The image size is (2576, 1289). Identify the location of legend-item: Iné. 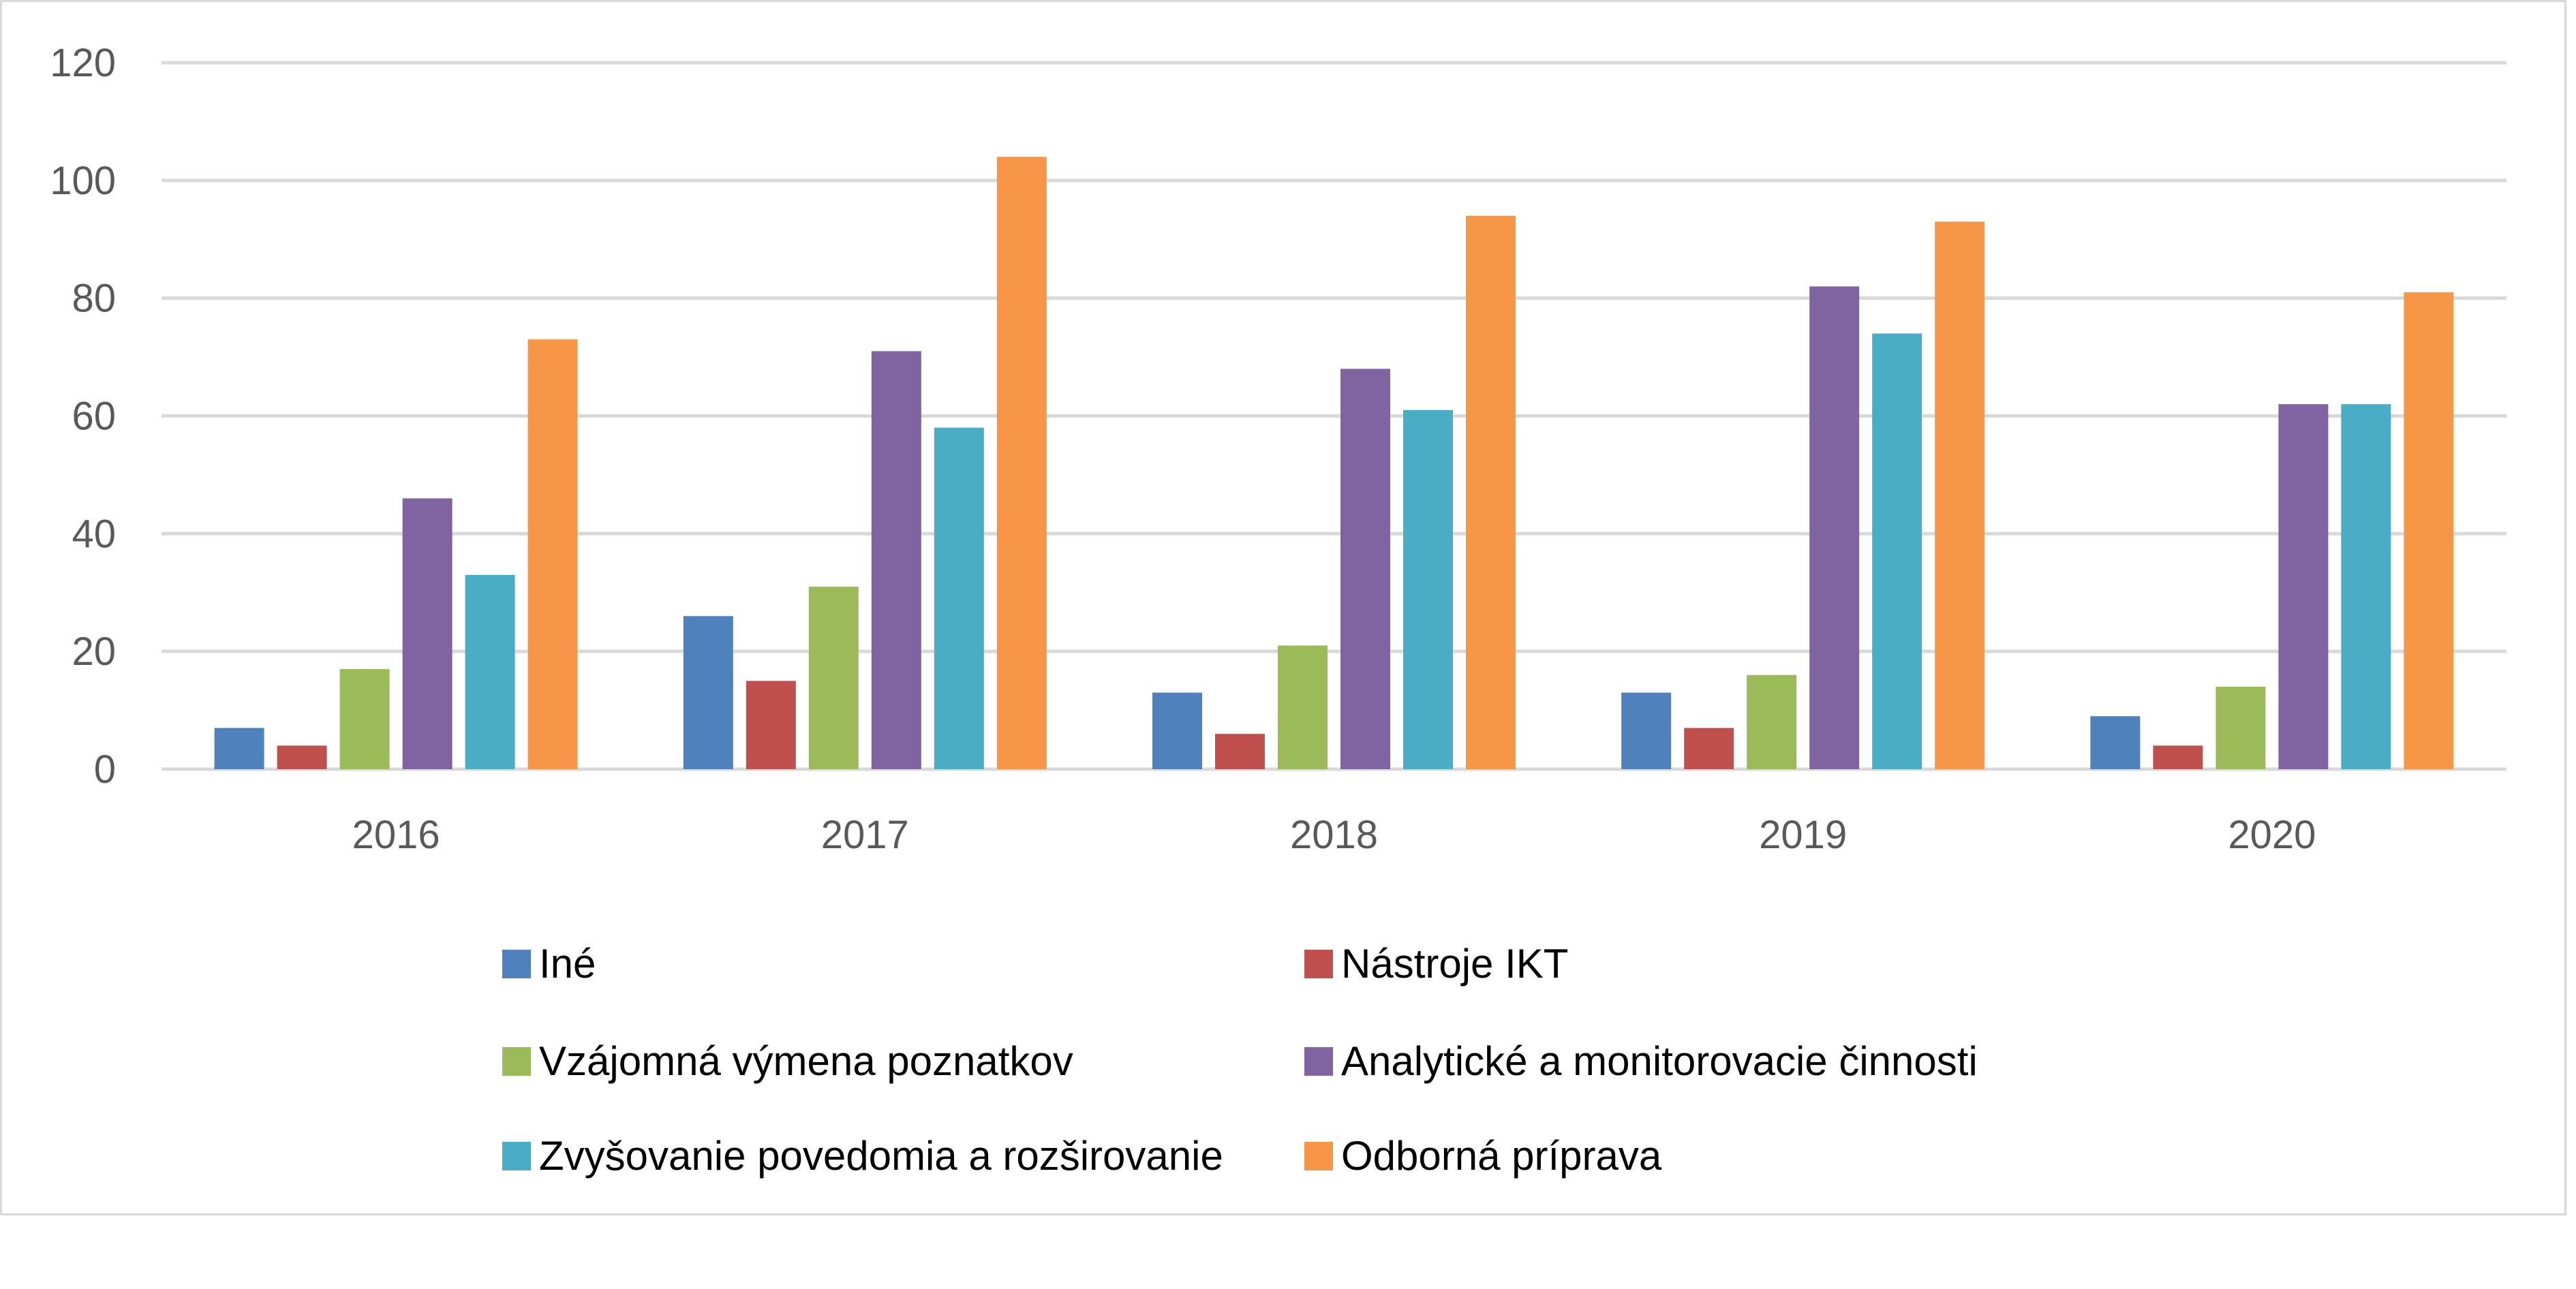
(549, 964).